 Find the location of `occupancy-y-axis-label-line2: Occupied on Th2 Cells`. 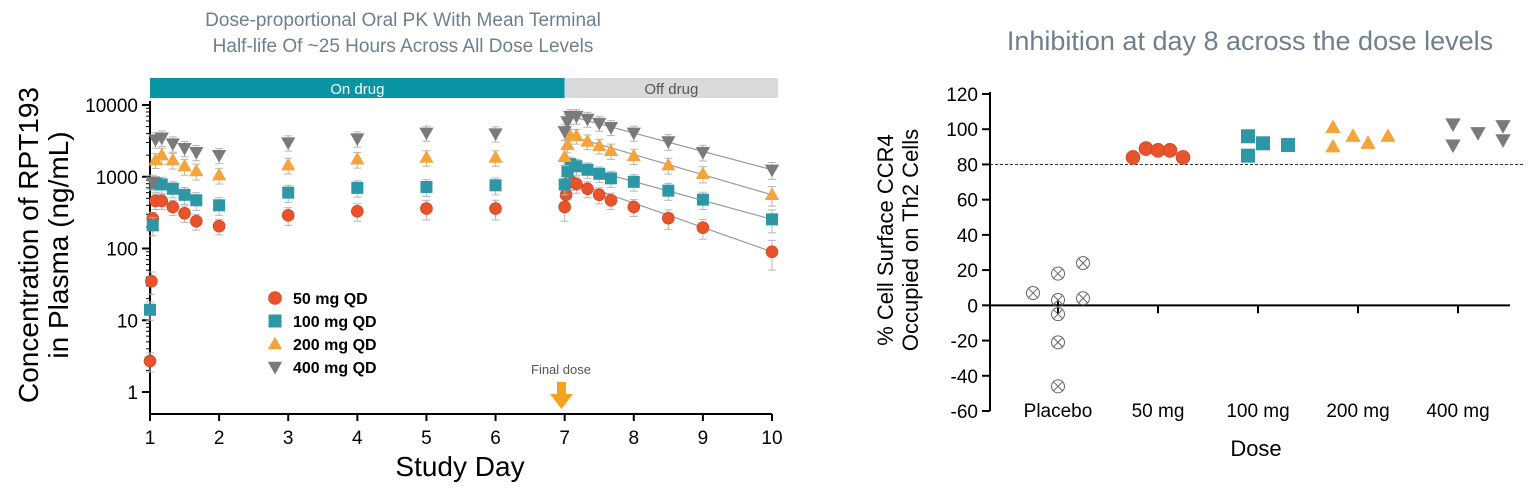

occupancy-y-axis-label-line2: Occupied on Th2 Cells is located at coordinates (910, 240).